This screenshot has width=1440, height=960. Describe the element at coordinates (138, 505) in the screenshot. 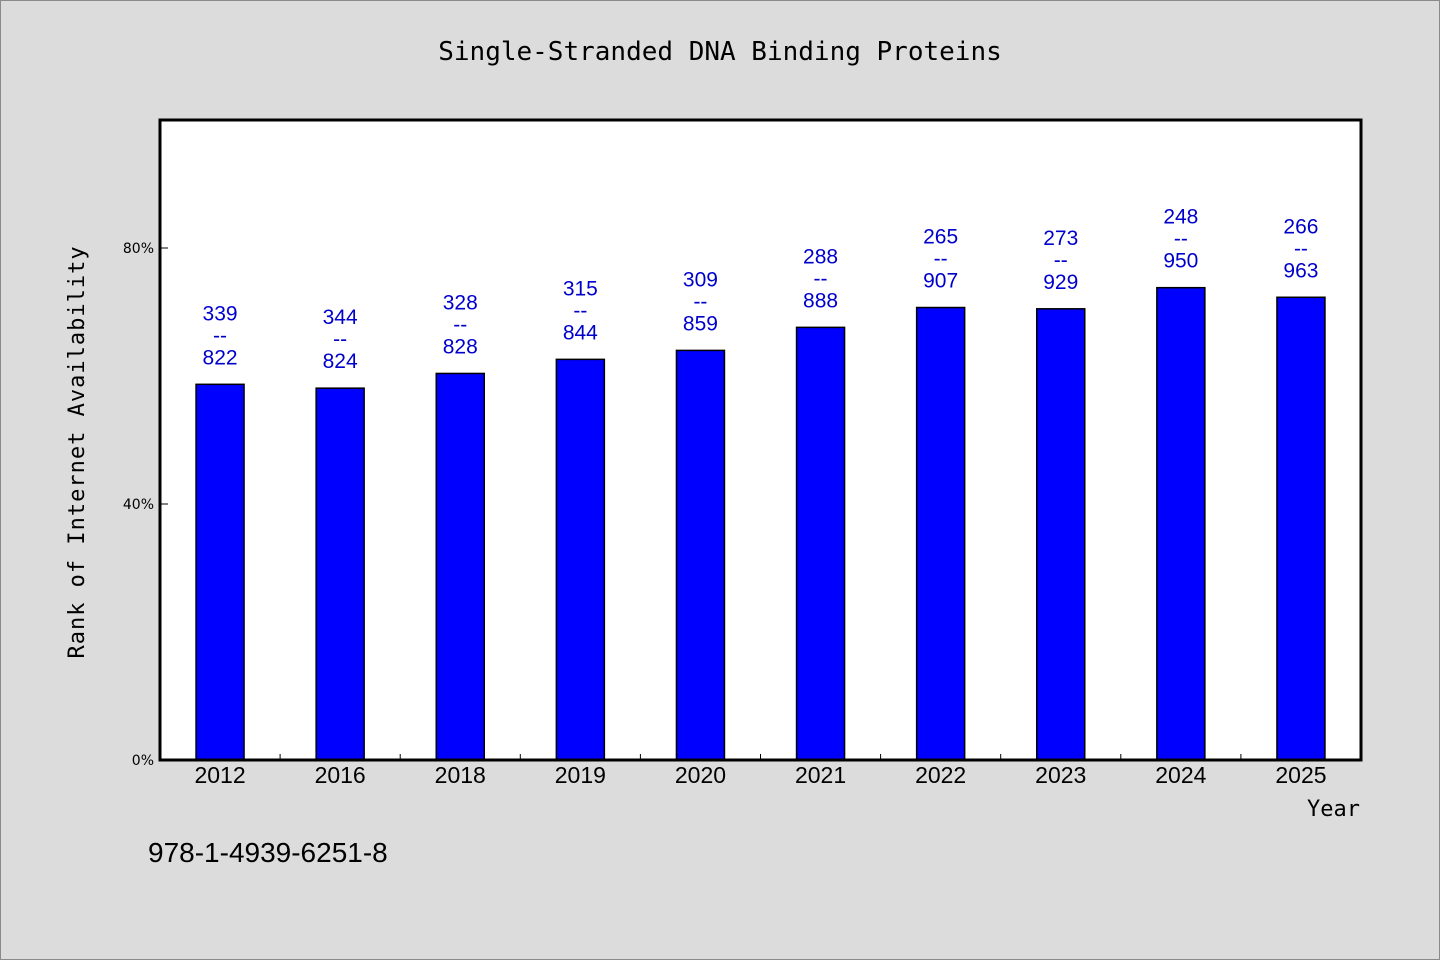

I see `y-tick-label-40: 40%` at that location.